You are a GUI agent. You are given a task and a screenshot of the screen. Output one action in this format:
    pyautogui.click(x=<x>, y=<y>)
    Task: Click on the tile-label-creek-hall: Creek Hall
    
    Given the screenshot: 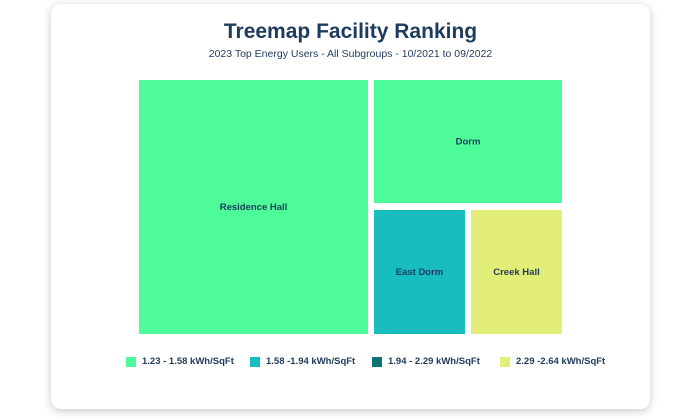 What is the action you would take?
    pyautogui.click(x=516, y=272)
    